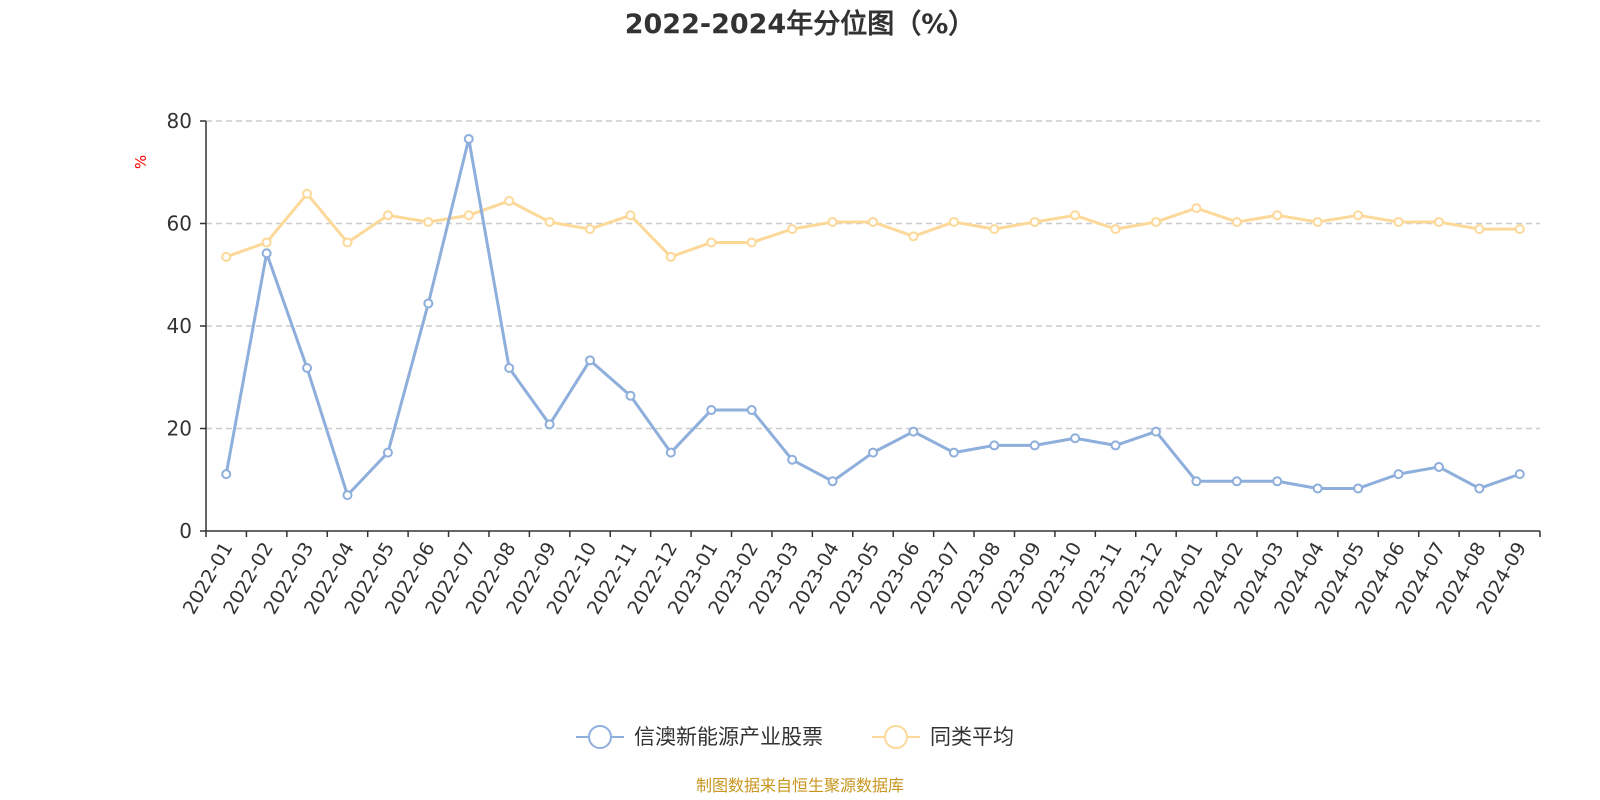 The image size is (1600, 800). I want to click on legend-series-1-marker-icon, so click(600, 737).